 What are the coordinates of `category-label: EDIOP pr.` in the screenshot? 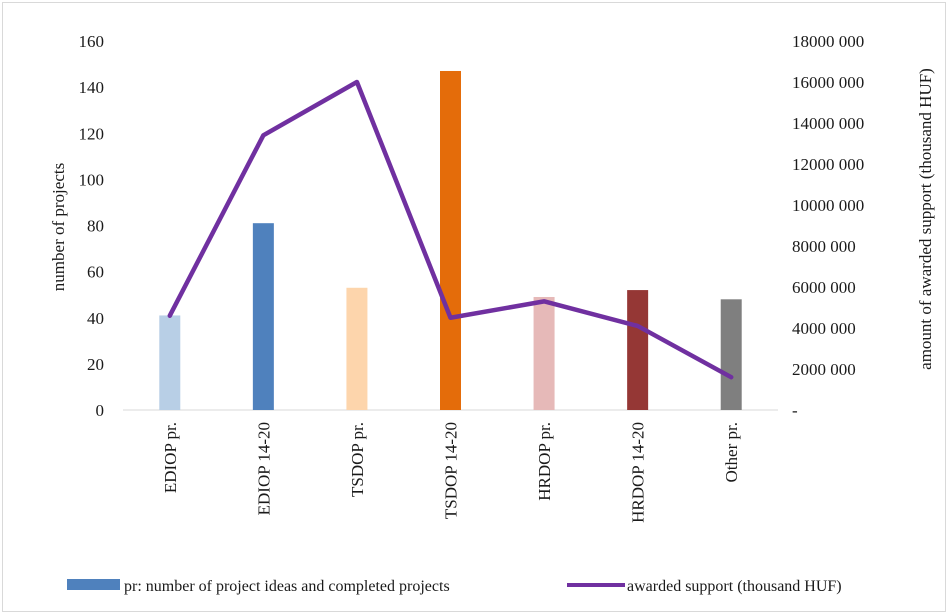 It's located at (170, 457).